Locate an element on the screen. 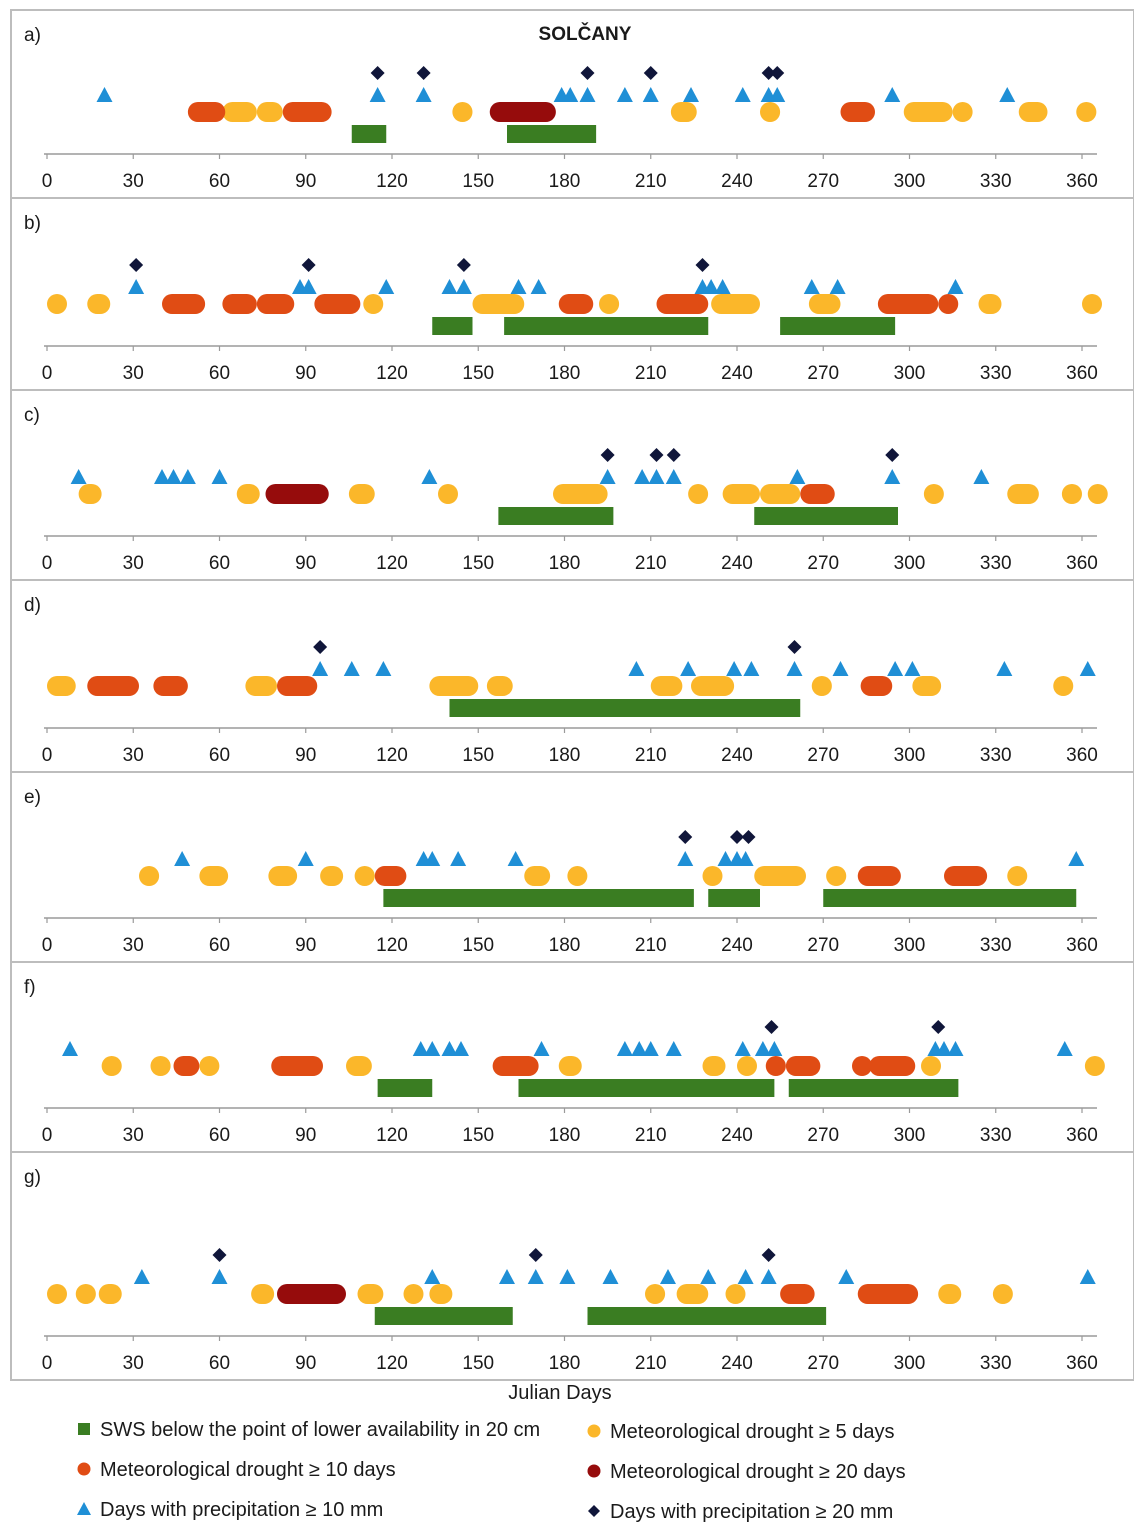 The width and height of the screenshot is (1134, 1539). panel-4: d) 0 30 60 90 120 150 180 210 240 270 300 330 360 is located at coordinates (572, 676).